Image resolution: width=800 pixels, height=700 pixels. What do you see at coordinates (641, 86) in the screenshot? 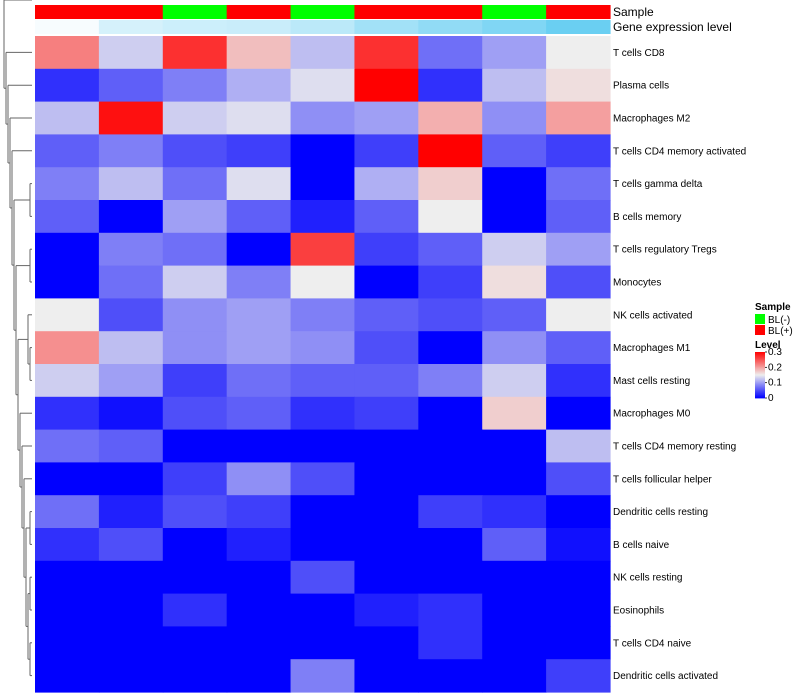
I see `row-label: Plasma cells` at bounding box center [641, 86].